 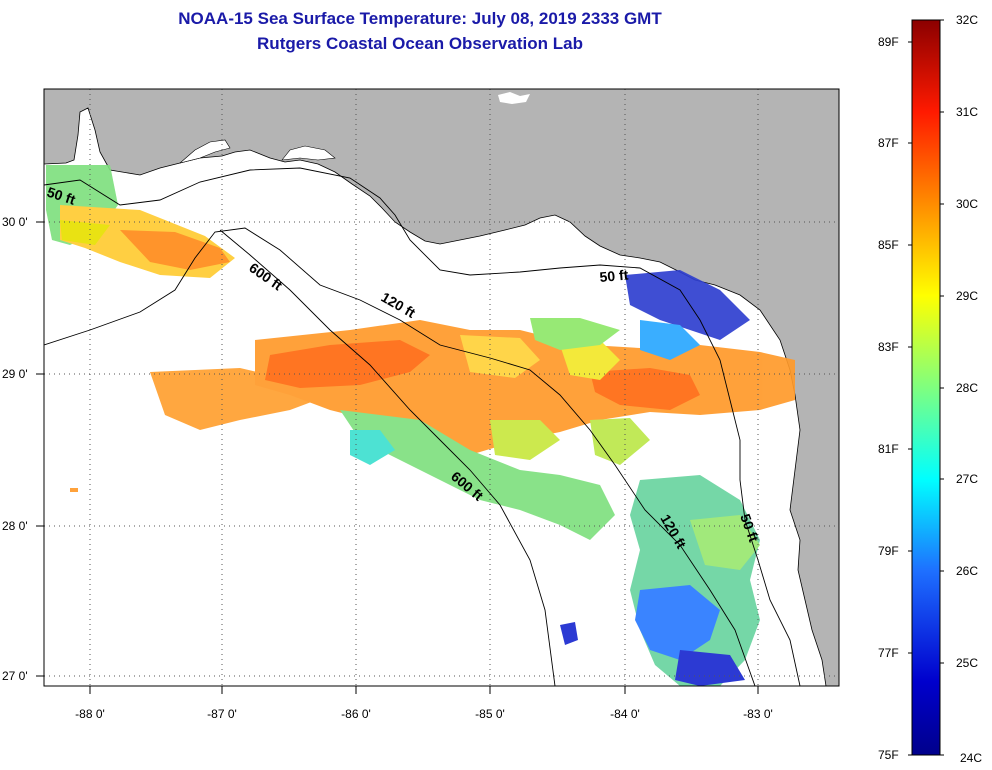 I want to click on lat-tick-label: 28 0', so click(x=15, y=526).